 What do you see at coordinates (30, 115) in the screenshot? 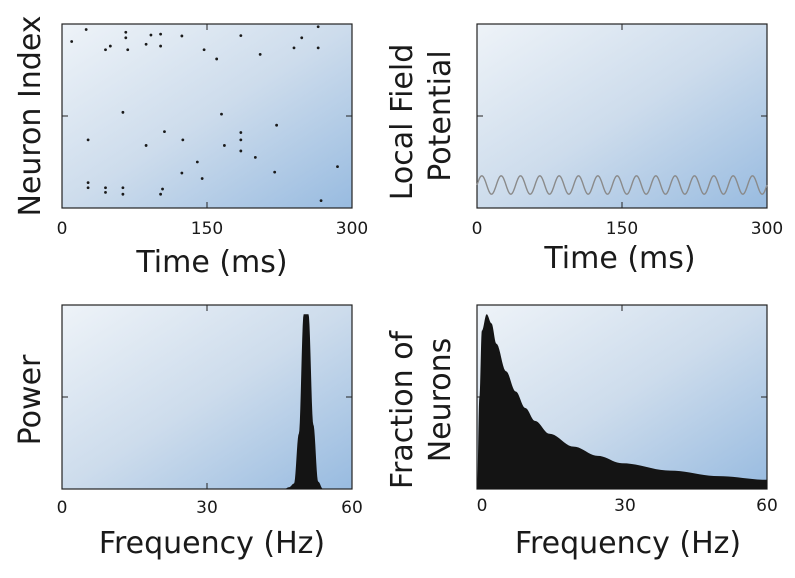
I see `raster-ylabel: Neuron Index` at bounding box center [30, 115].